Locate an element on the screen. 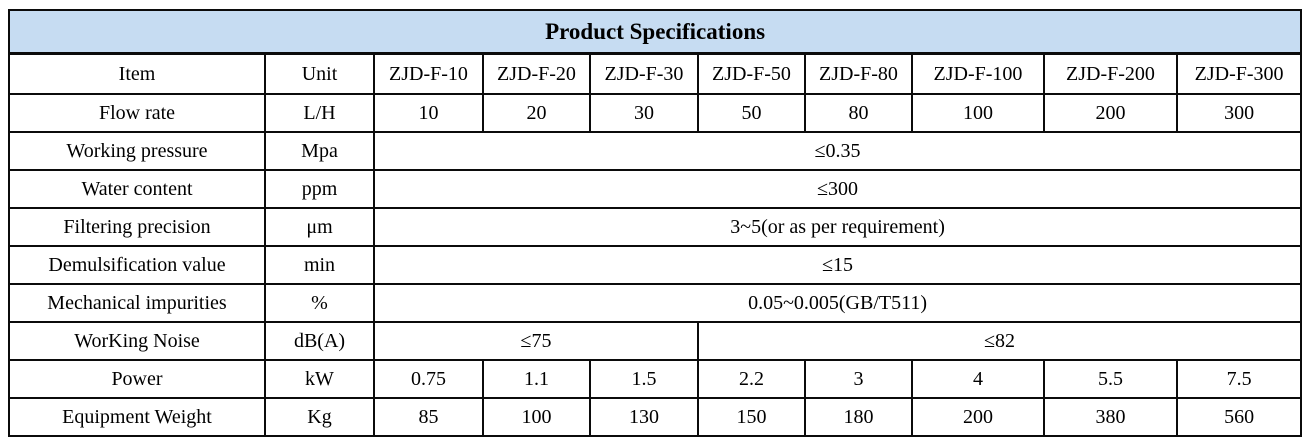 This screenshot has width=1308, height=448. value-cell: 50 is located at coordinates (751, 113).